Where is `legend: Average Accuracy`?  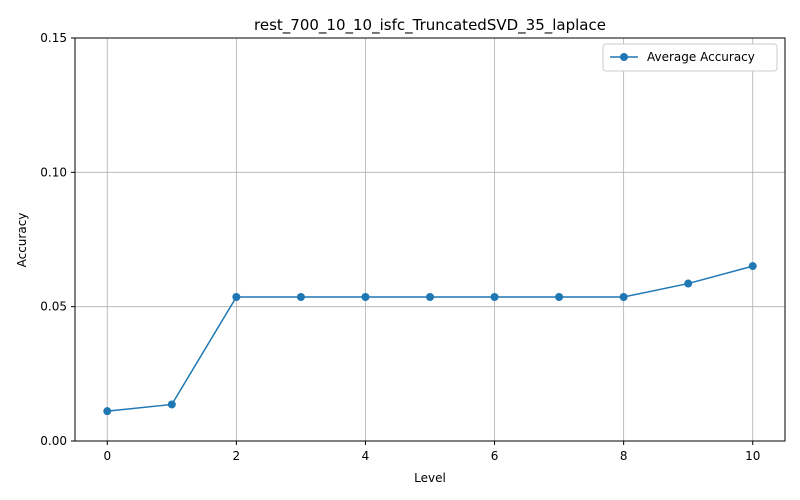
legend: Average Accuracy is located at coordinates (690, 57).